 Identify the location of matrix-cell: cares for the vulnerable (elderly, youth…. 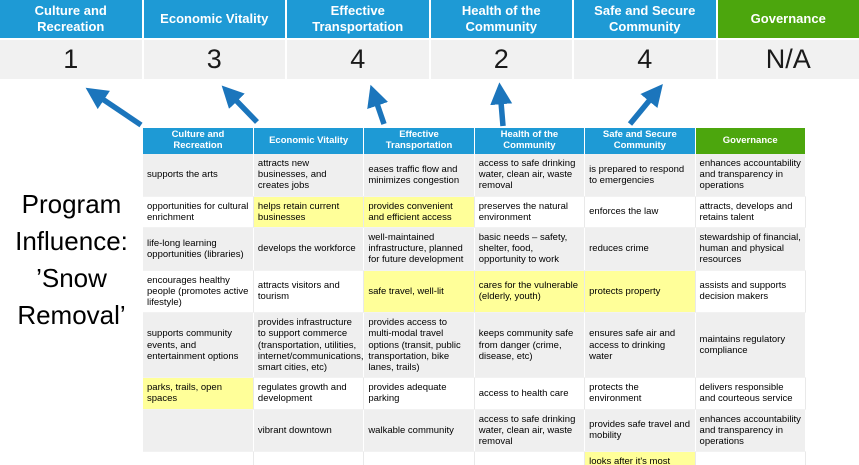
(530, 292).